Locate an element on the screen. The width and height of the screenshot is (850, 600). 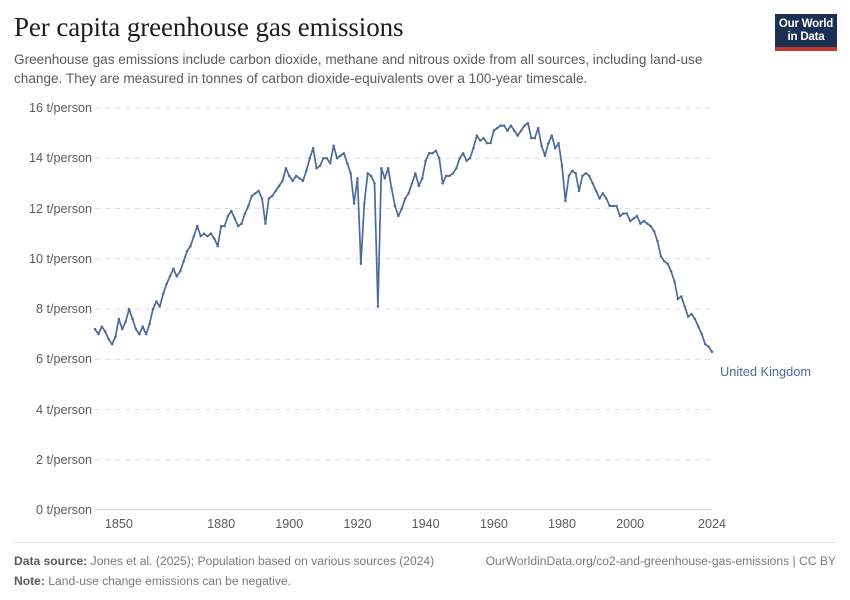
x-axis-tick-label: 2024 is located at coordinates (712, 524).